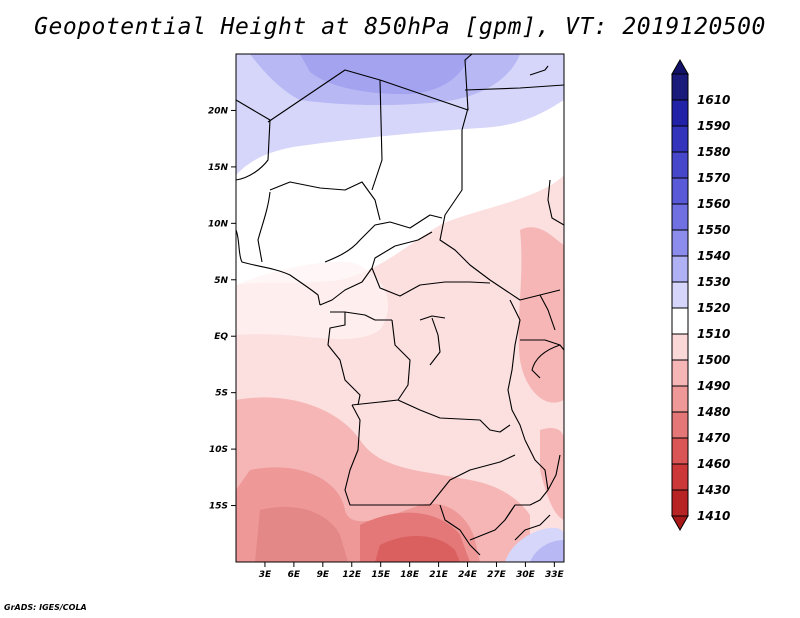 This screenshot has height=618, width=800. Describe the element at coordinates (221, 281) in the screenshot. I see `lat-tick-label: 5N` at that location.